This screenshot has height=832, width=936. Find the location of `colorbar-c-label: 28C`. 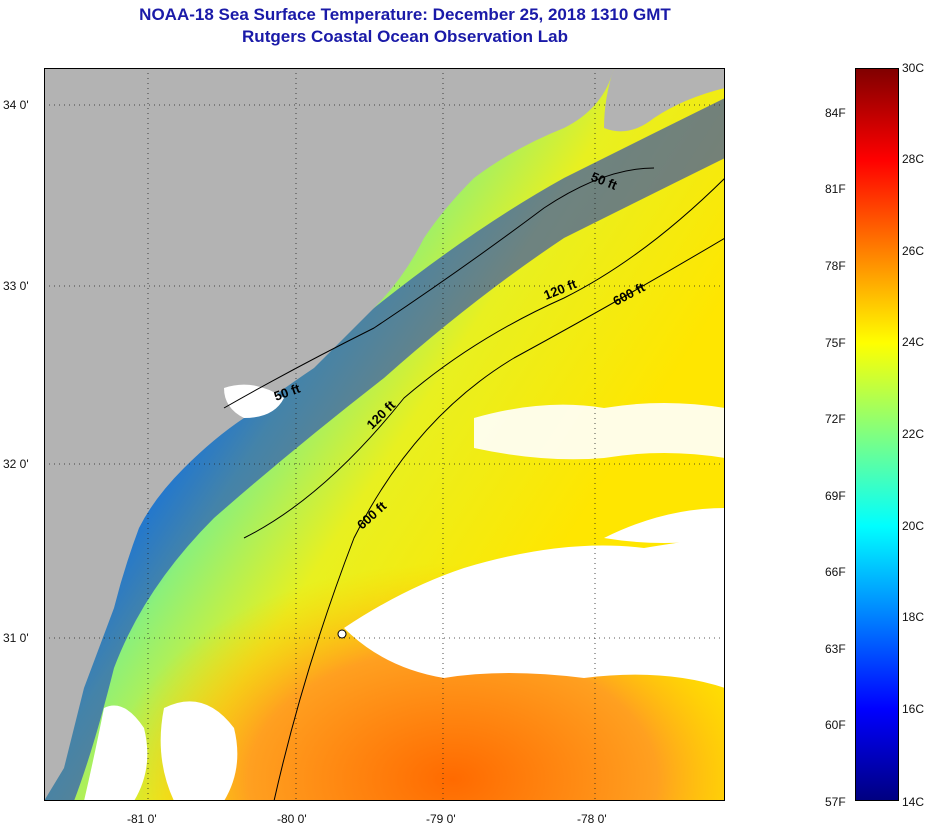

colorbar-c-label: 28C is located at coordinates (913, 159).